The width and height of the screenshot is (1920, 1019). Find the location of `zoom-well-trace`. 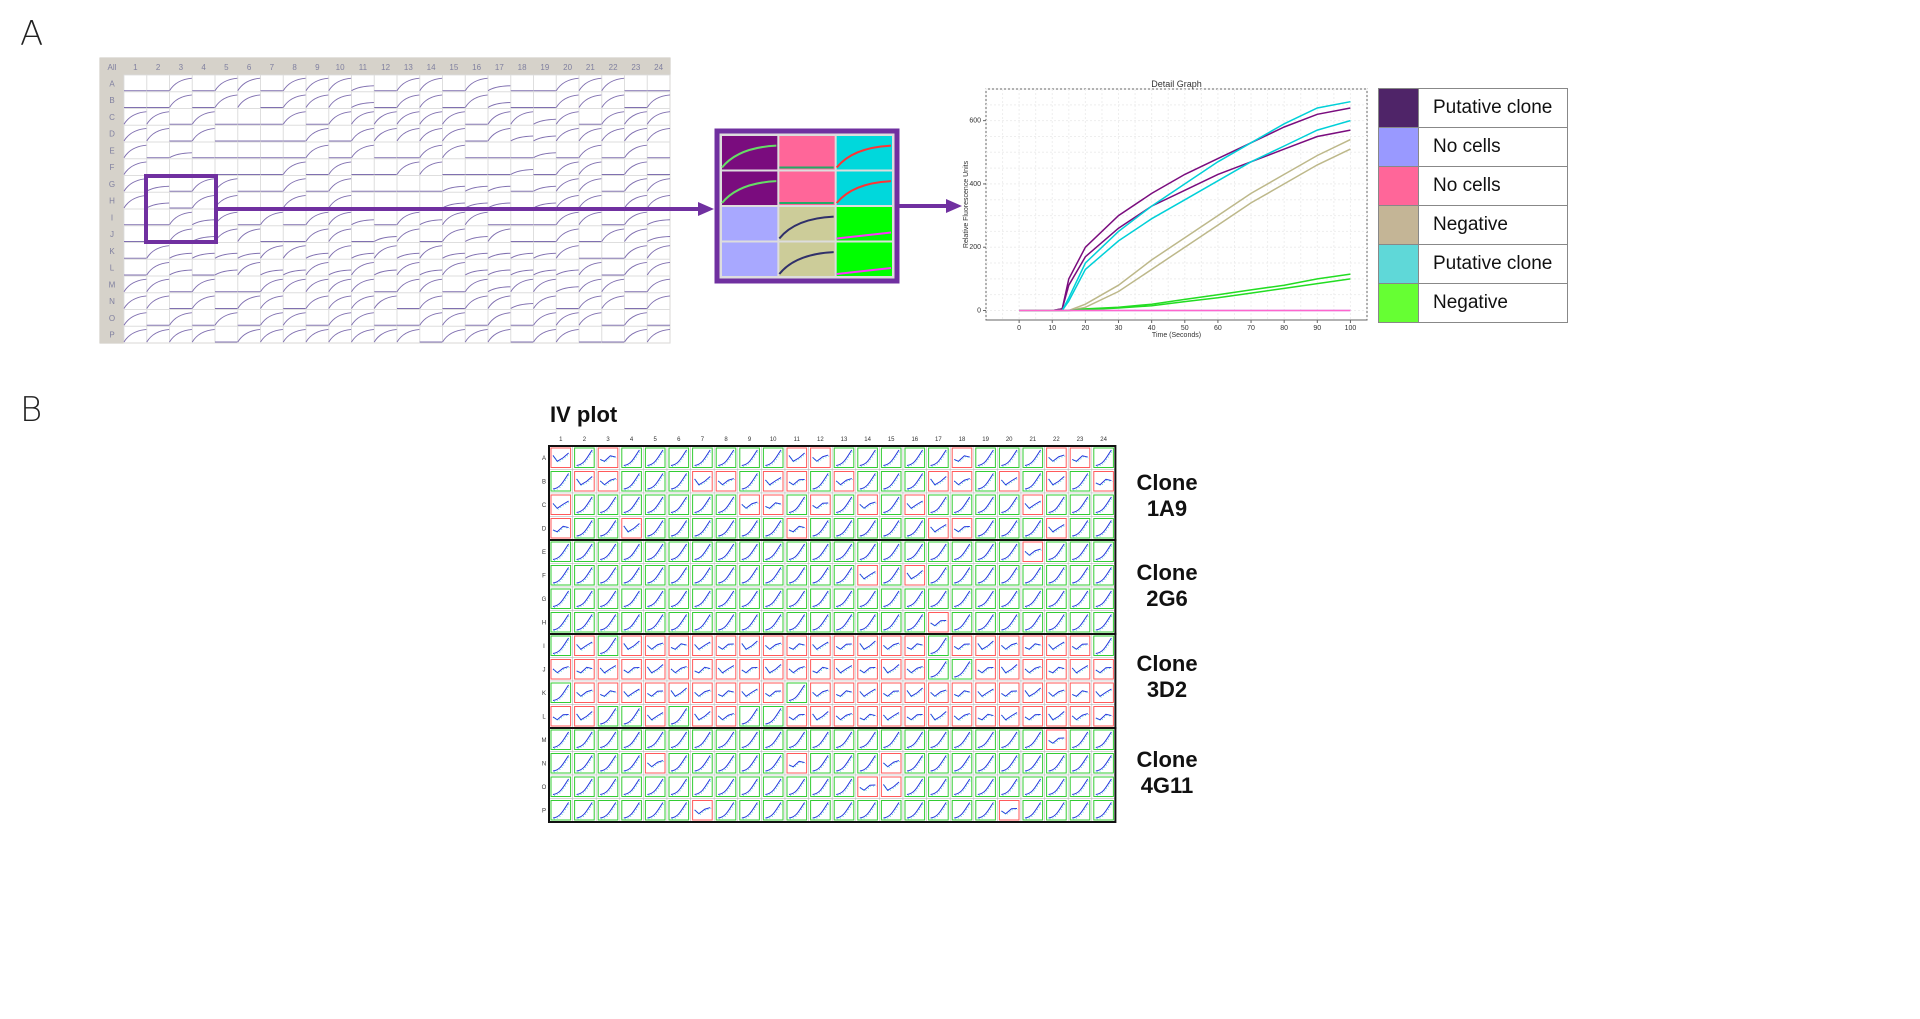

zoom-well-trace is located at coordinates (749, 156).